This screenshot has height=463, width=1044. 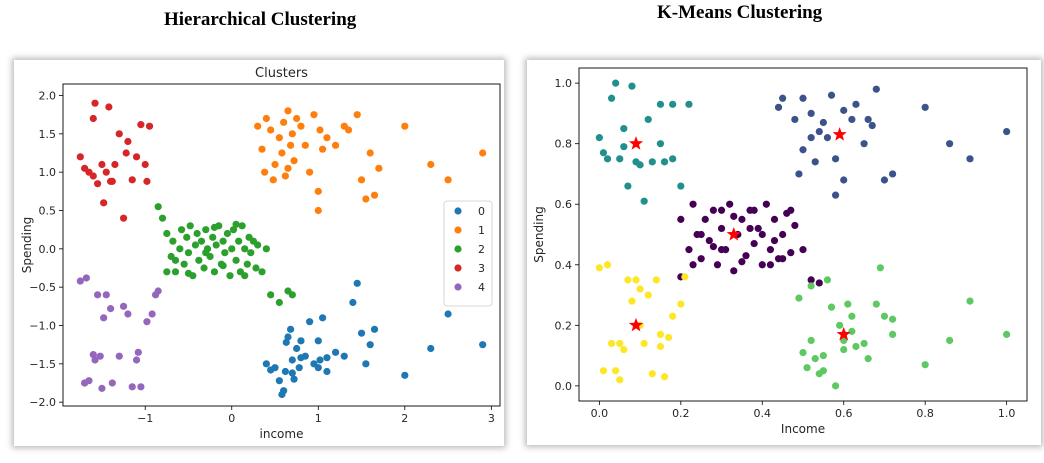 What do you see at coordinates (318, 418) in the screenshot?
I see `hier-x-tick-label: 1` at bounding box center [318, 418].